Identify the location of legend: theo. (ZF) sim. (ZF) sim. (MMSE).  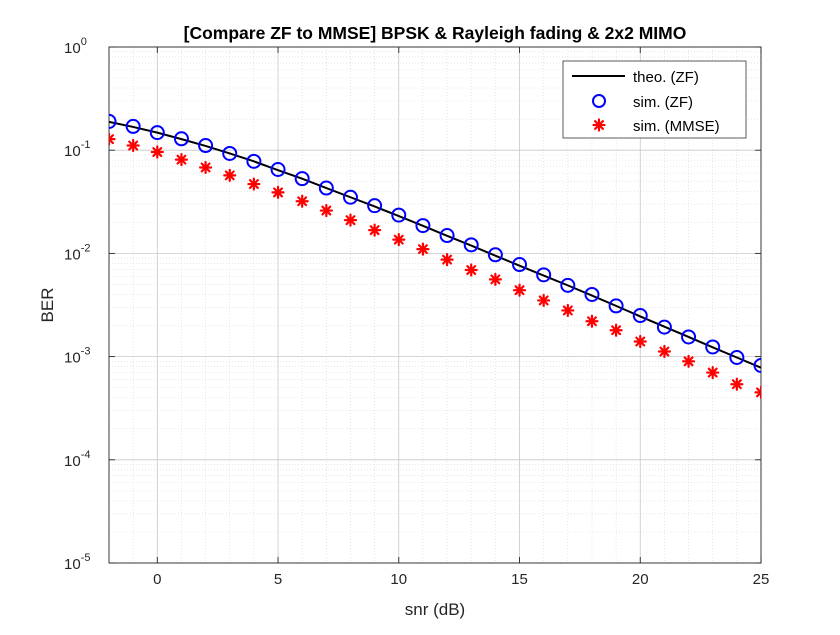
(654, 99).